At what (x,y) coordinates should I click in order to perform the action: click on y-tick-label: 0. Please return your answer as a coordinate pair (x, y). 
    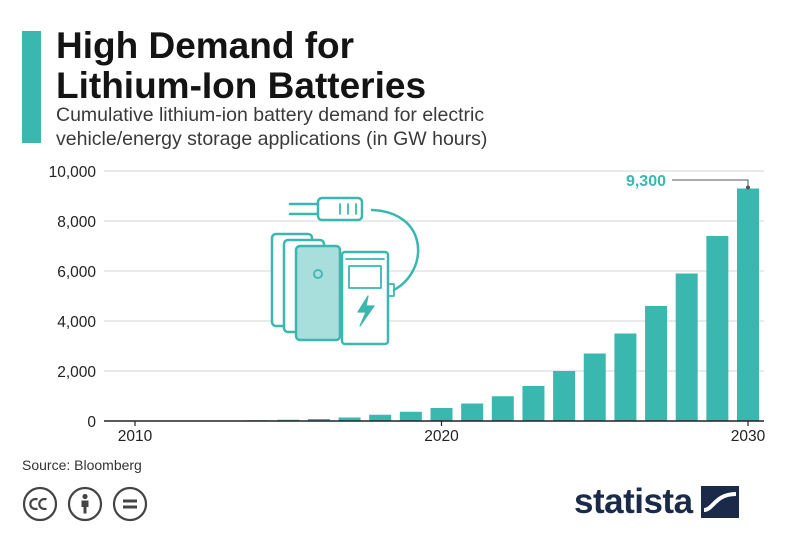
    Looking at the image, I should click on (91, 422).